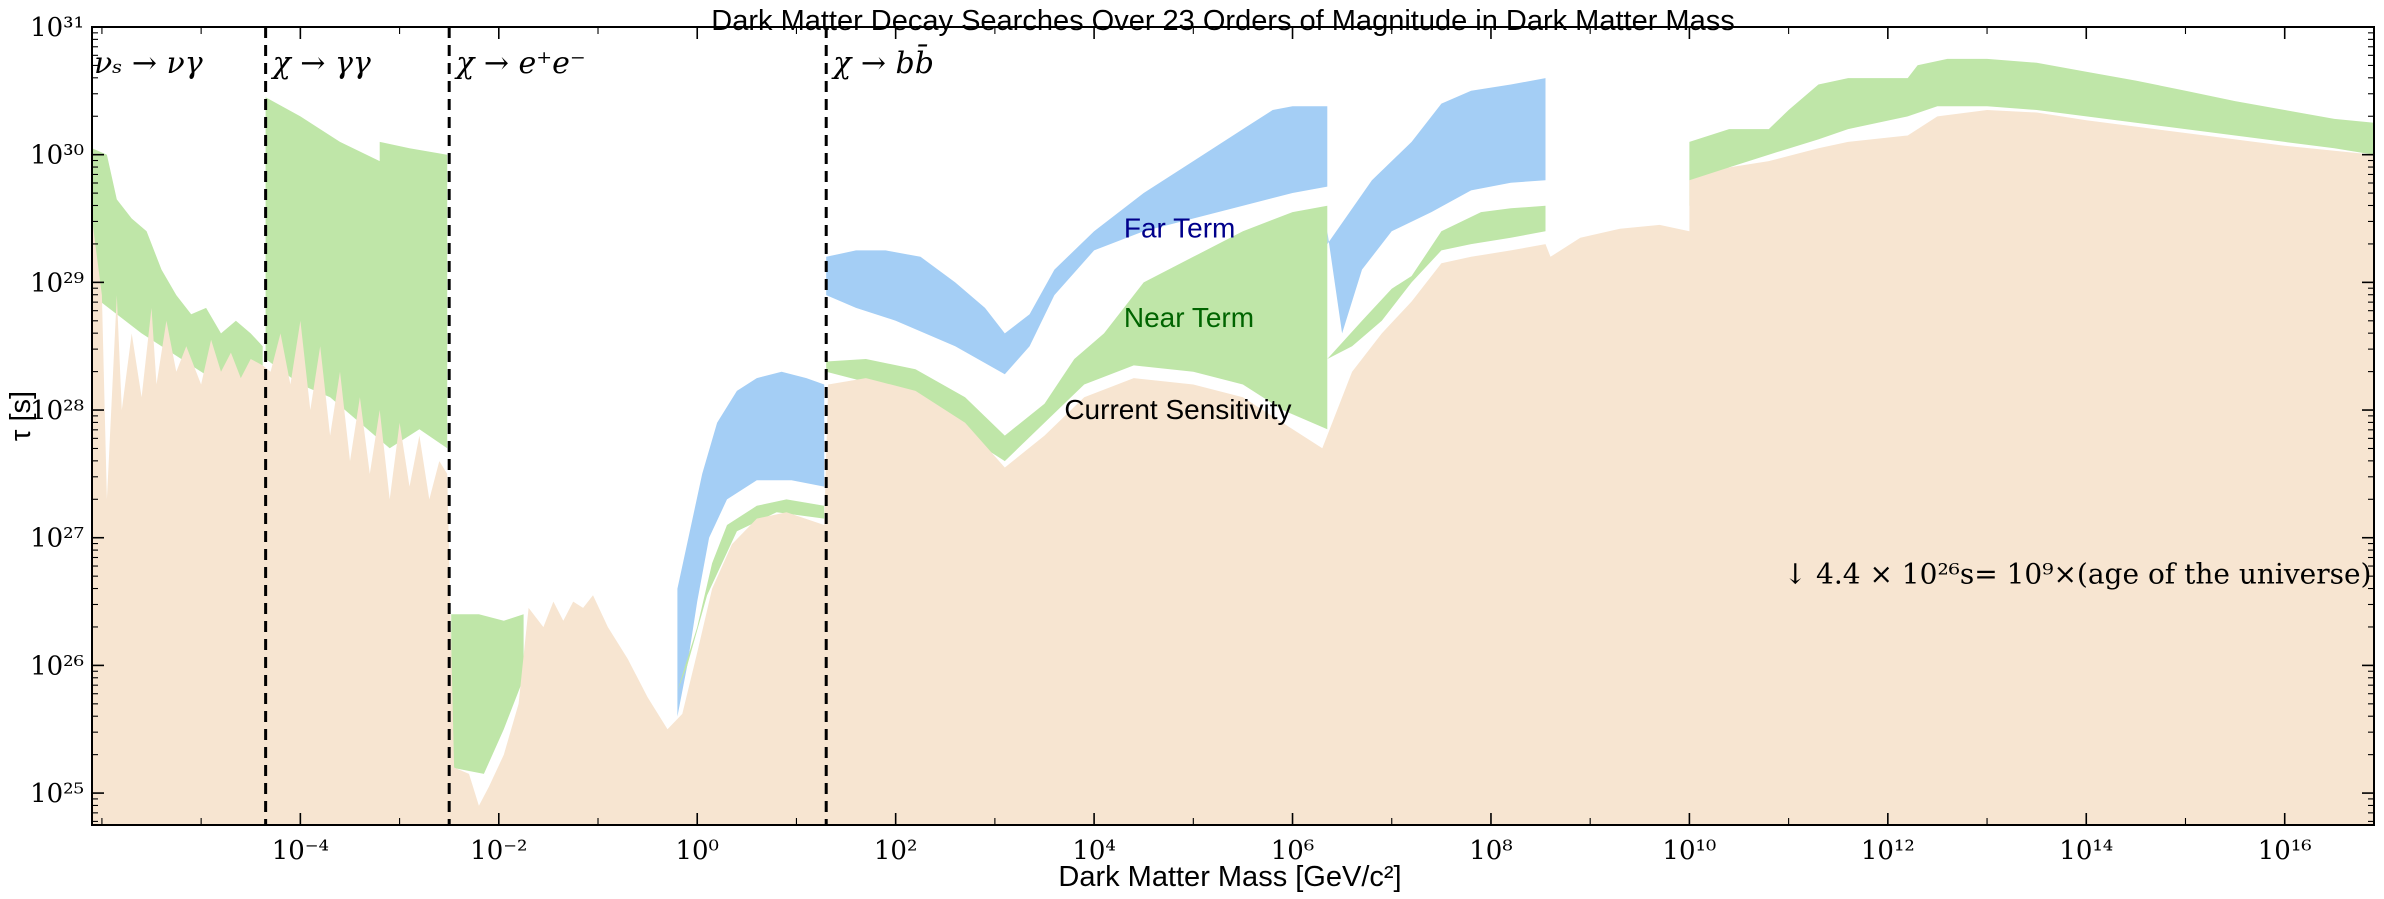 This screenshot has width=2384, height=899. What do you see at coordinates (1689, 851) in the screenshot?
I see `x-tick-label: 10¹⁰` at bounding box center [1689, 851].